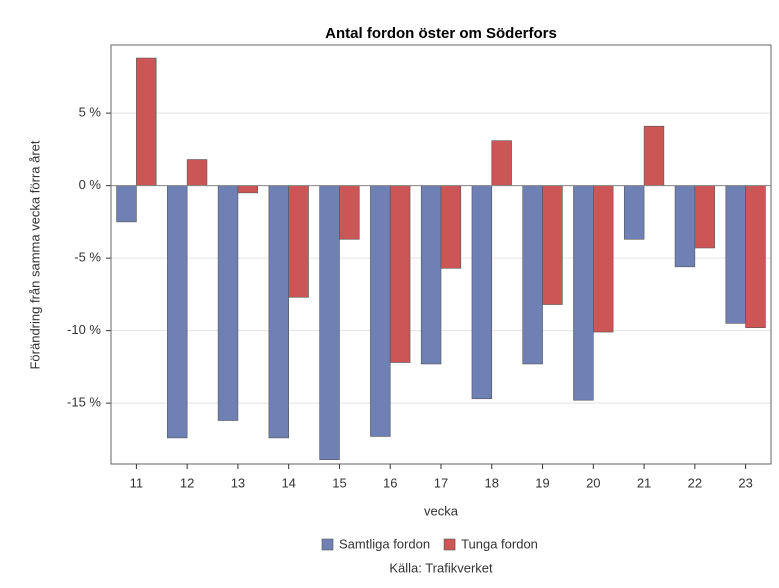 This screenshot has width=779, height=588. What do you see at coordinates (187, 482) in the screenshot?
I see `x-tick-label: 12` at bounding box center [187, 482].